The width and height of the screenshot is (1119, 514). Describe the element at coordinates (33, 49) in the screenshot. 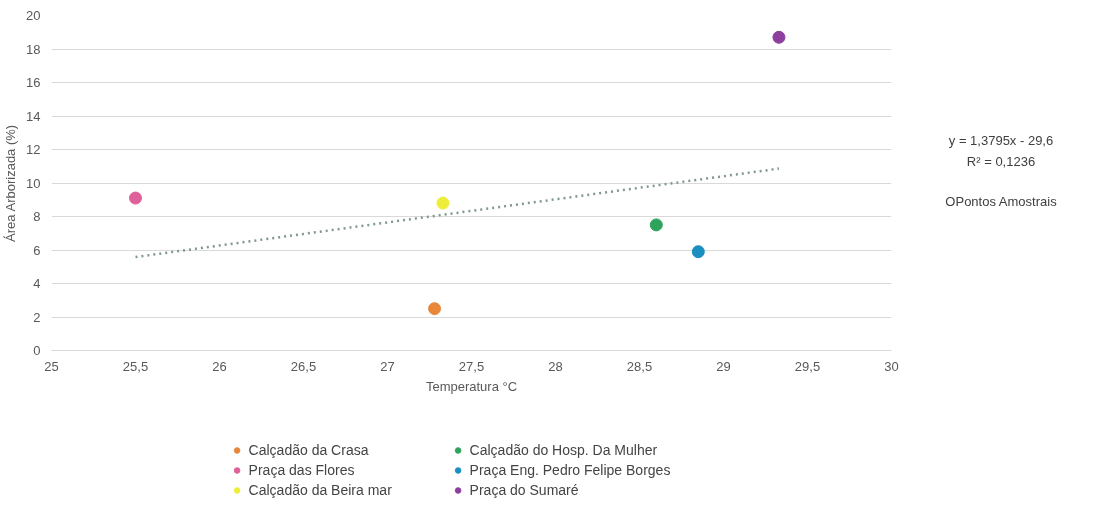

I see `y-tick-label: 18` at that location.